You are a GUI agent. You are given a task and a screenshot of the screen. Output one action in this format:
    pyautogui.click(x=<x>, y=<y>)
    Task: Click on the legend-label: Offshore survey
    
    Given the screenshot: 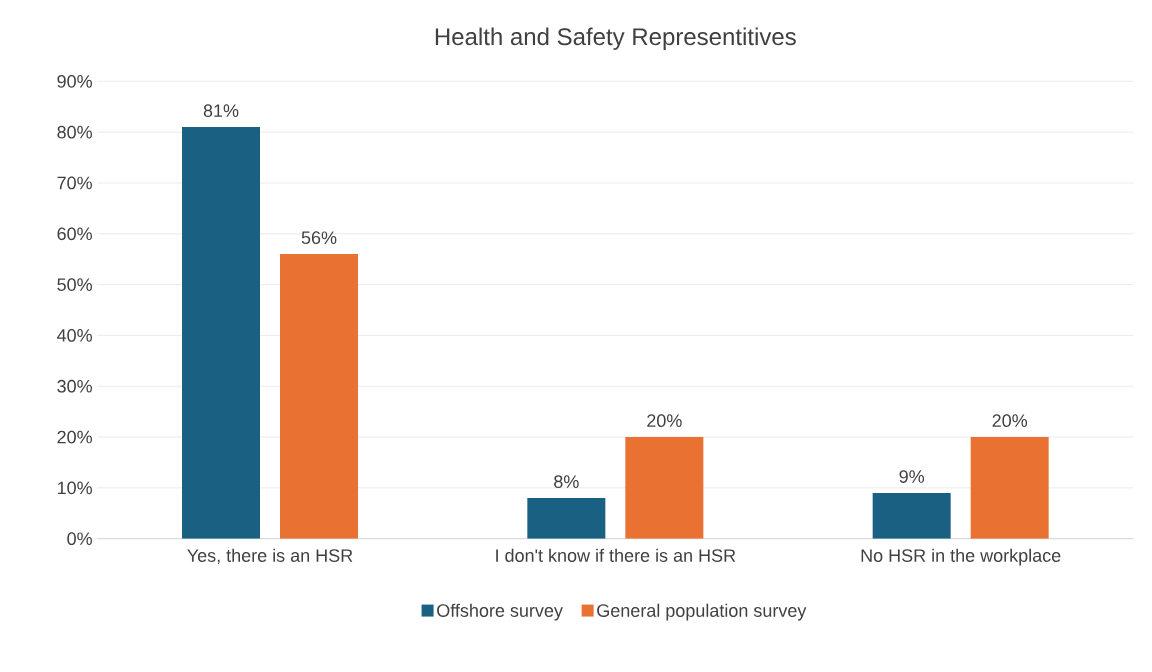 What is the action you would take?
    pyautogui.click(x=500, y=612)
    